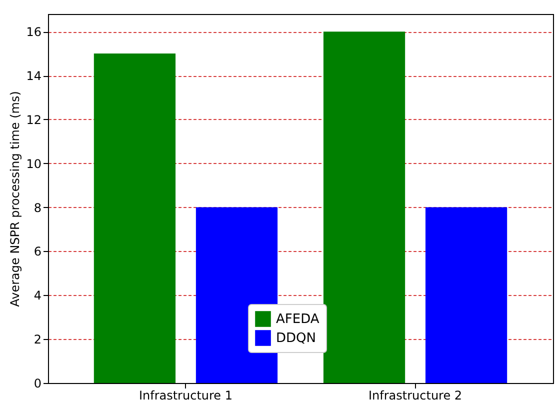 Image resolution: width=557 pixels, height=407 pixels. I want to click on y-axis-title: Average NSPR processing time (ms), so click(15, 199).